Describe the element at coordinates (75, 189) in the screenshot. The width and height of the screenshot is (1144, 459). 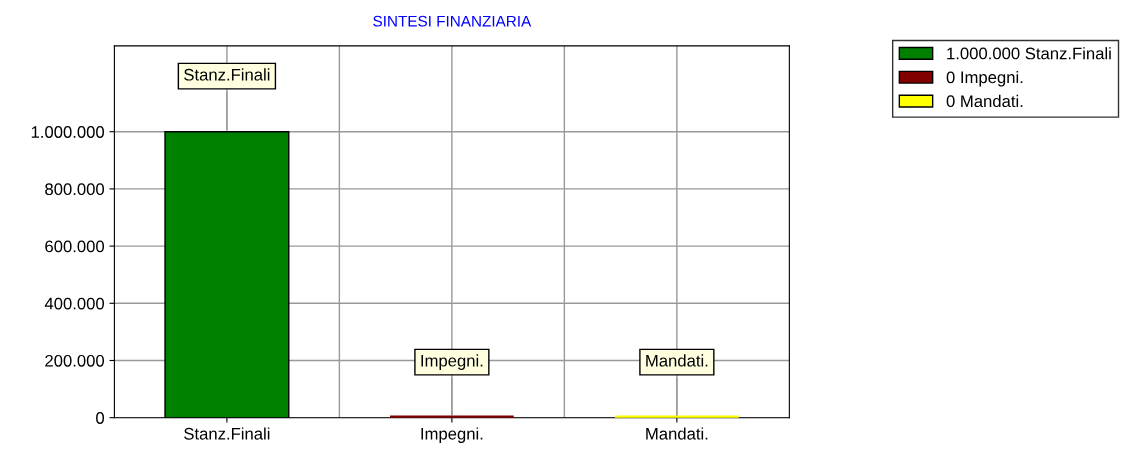
I see `y-tick-label: 800.000` at that location.